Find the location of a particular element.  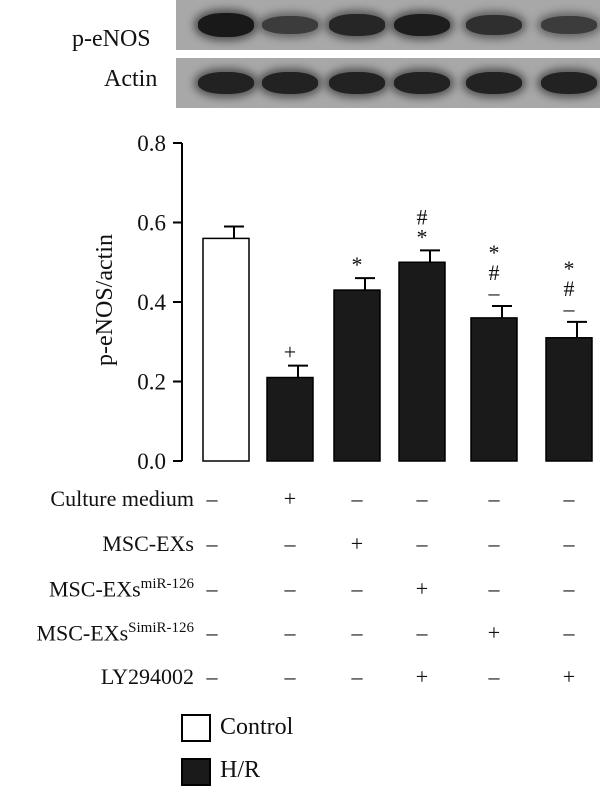

legend-swatch-control is located at coordinates (196, 728).